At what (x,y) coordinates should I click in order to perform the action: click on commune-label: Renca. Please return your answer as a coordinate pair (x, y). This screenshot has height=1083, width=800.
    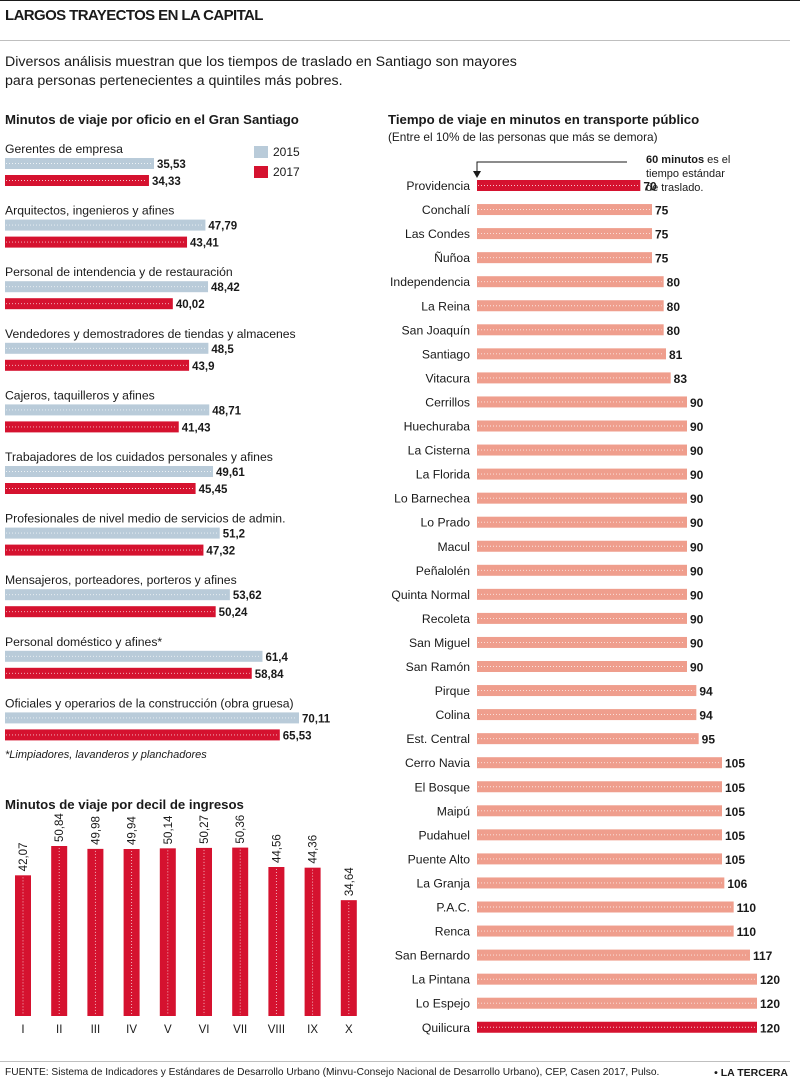
    Looking at the image, I should click on (452, 932).